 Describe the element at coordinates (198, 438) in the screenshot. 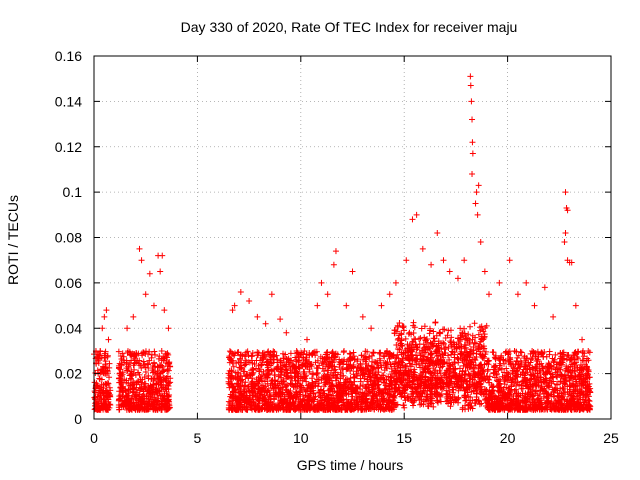

I see `x-tick-label: 5` at that location.